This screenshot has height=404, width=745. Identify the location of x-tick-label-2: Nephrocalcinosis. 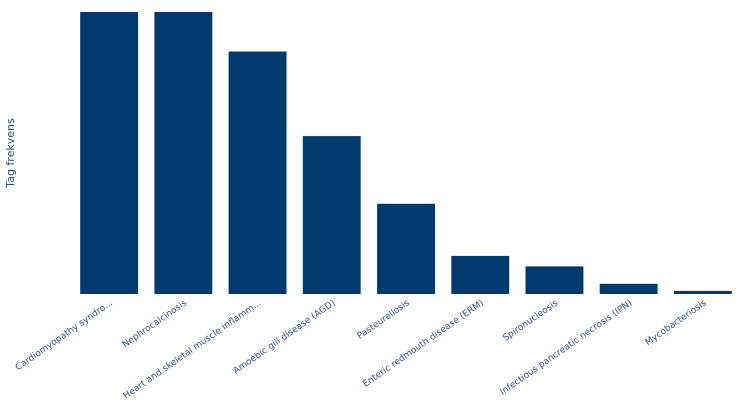
(155, 324).